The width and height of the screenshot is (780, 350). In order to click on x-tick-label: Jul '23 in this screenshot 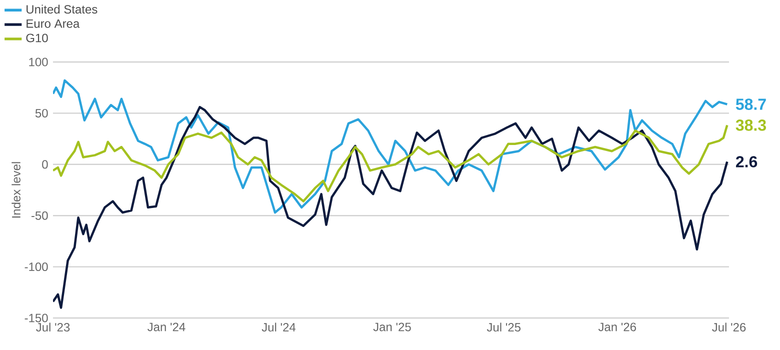, I will do `click(53, 327)`.